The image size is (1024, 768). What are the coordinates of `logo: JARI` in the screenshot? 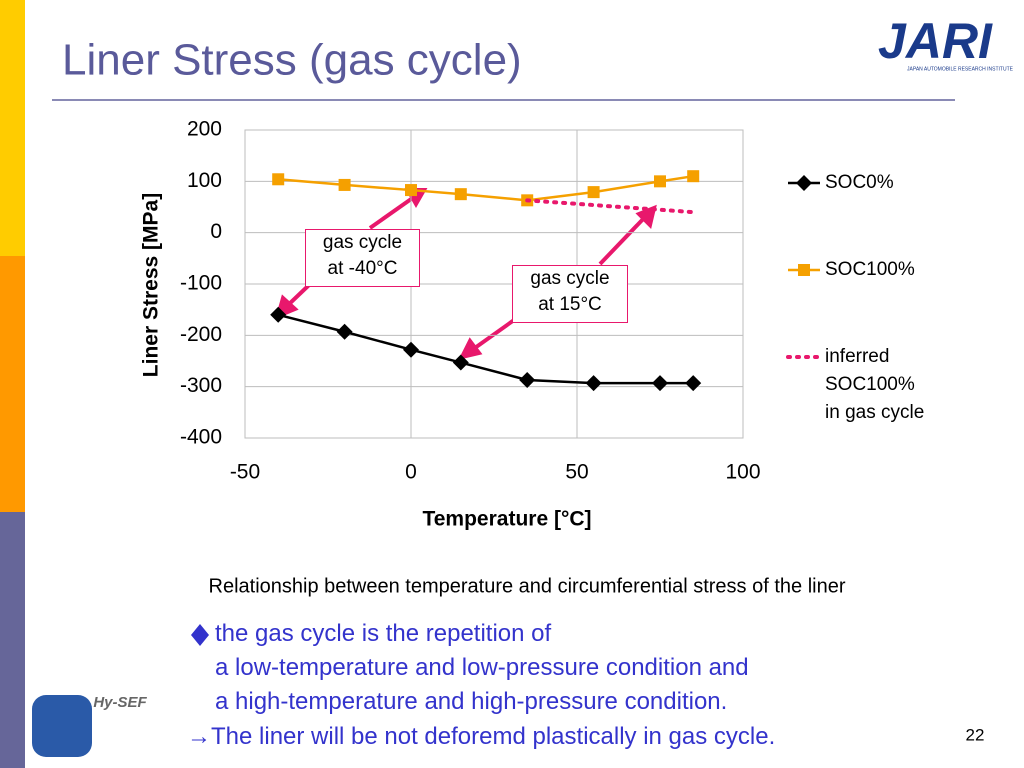 It's located at (935, 41).